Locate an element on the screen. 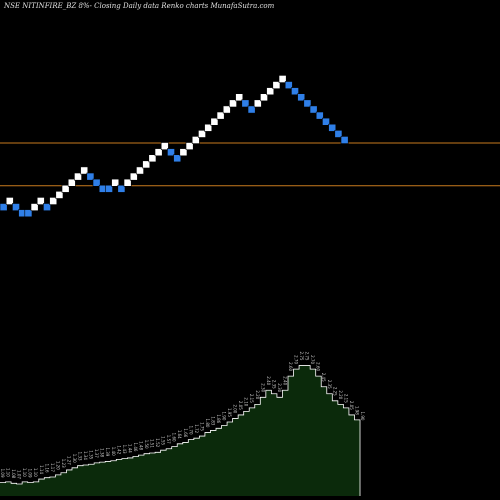 This screenshot has height=500, width=500. volume-label: 1.83 is located at coordinates (212, 420).